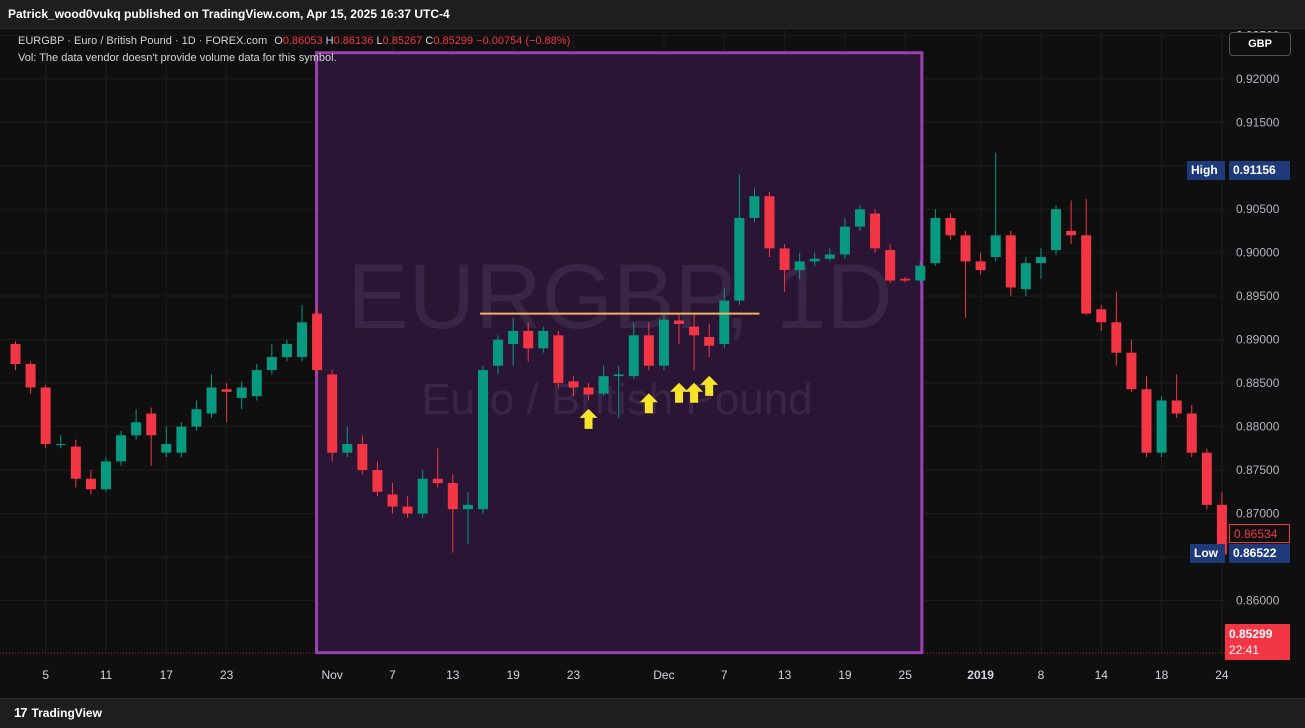 The image size is (1305, 728). What do you see at coordinates (1222, 675) in the screenshot?
I see `x-tick-label: 24` at bounding box center [1222, 675].